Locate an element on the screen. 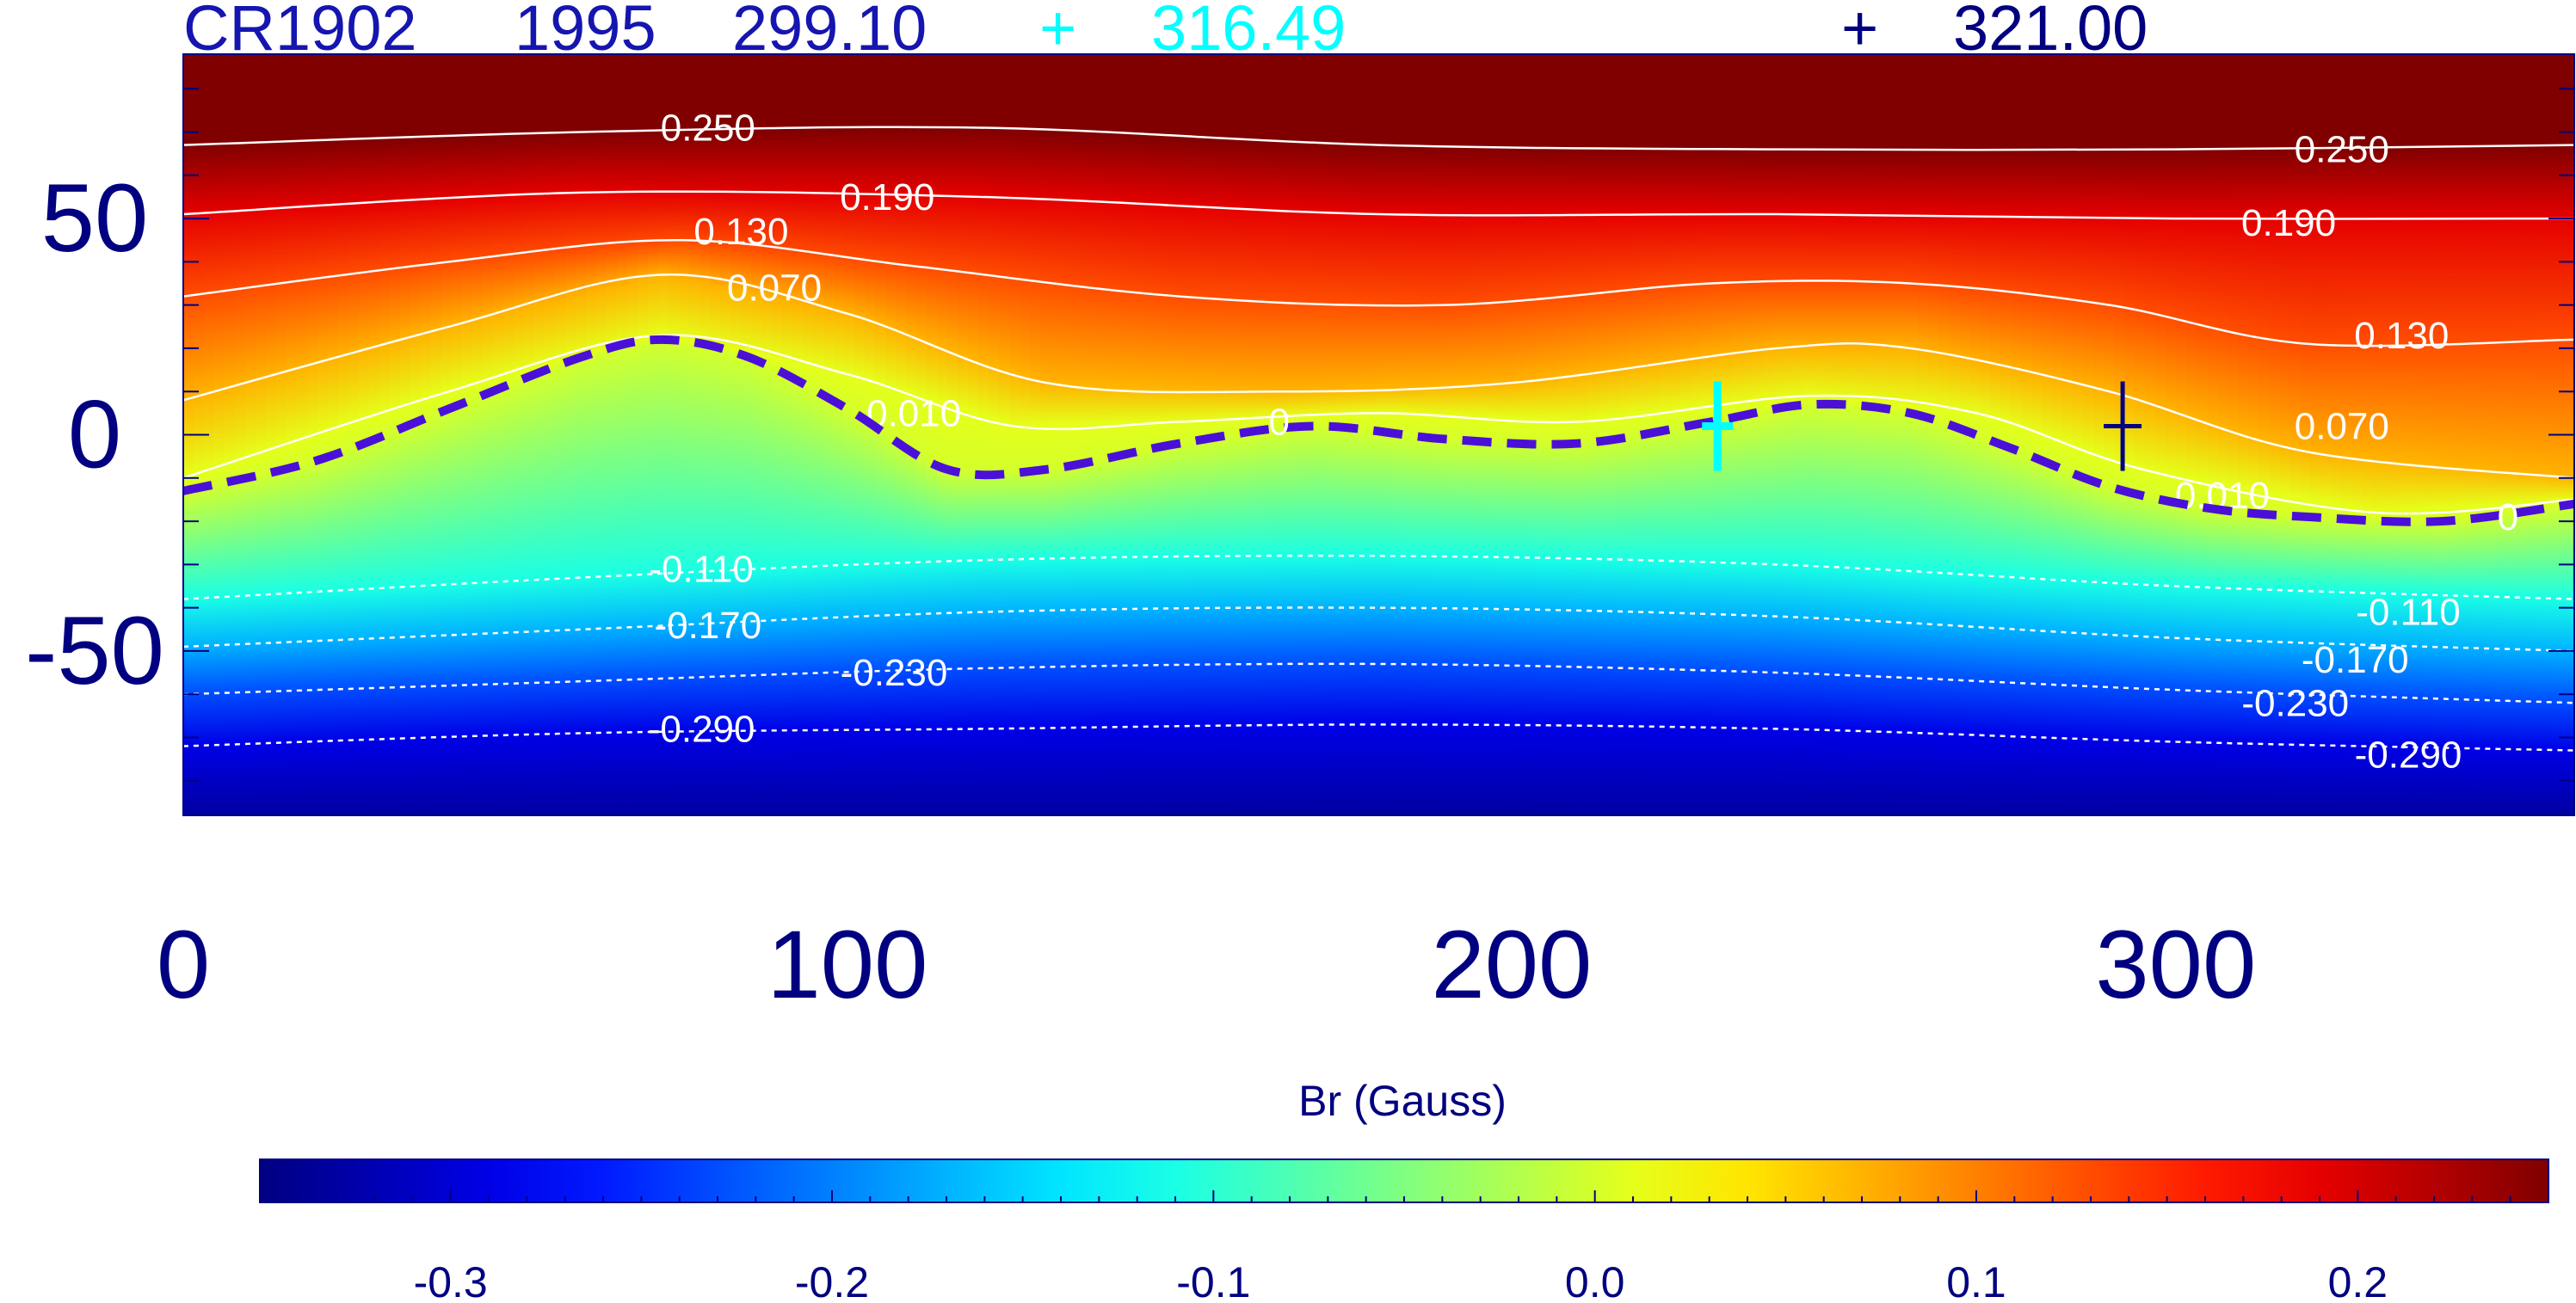  colorbar-title: Br (Gauss) is located at coordinates (1402, 1101).